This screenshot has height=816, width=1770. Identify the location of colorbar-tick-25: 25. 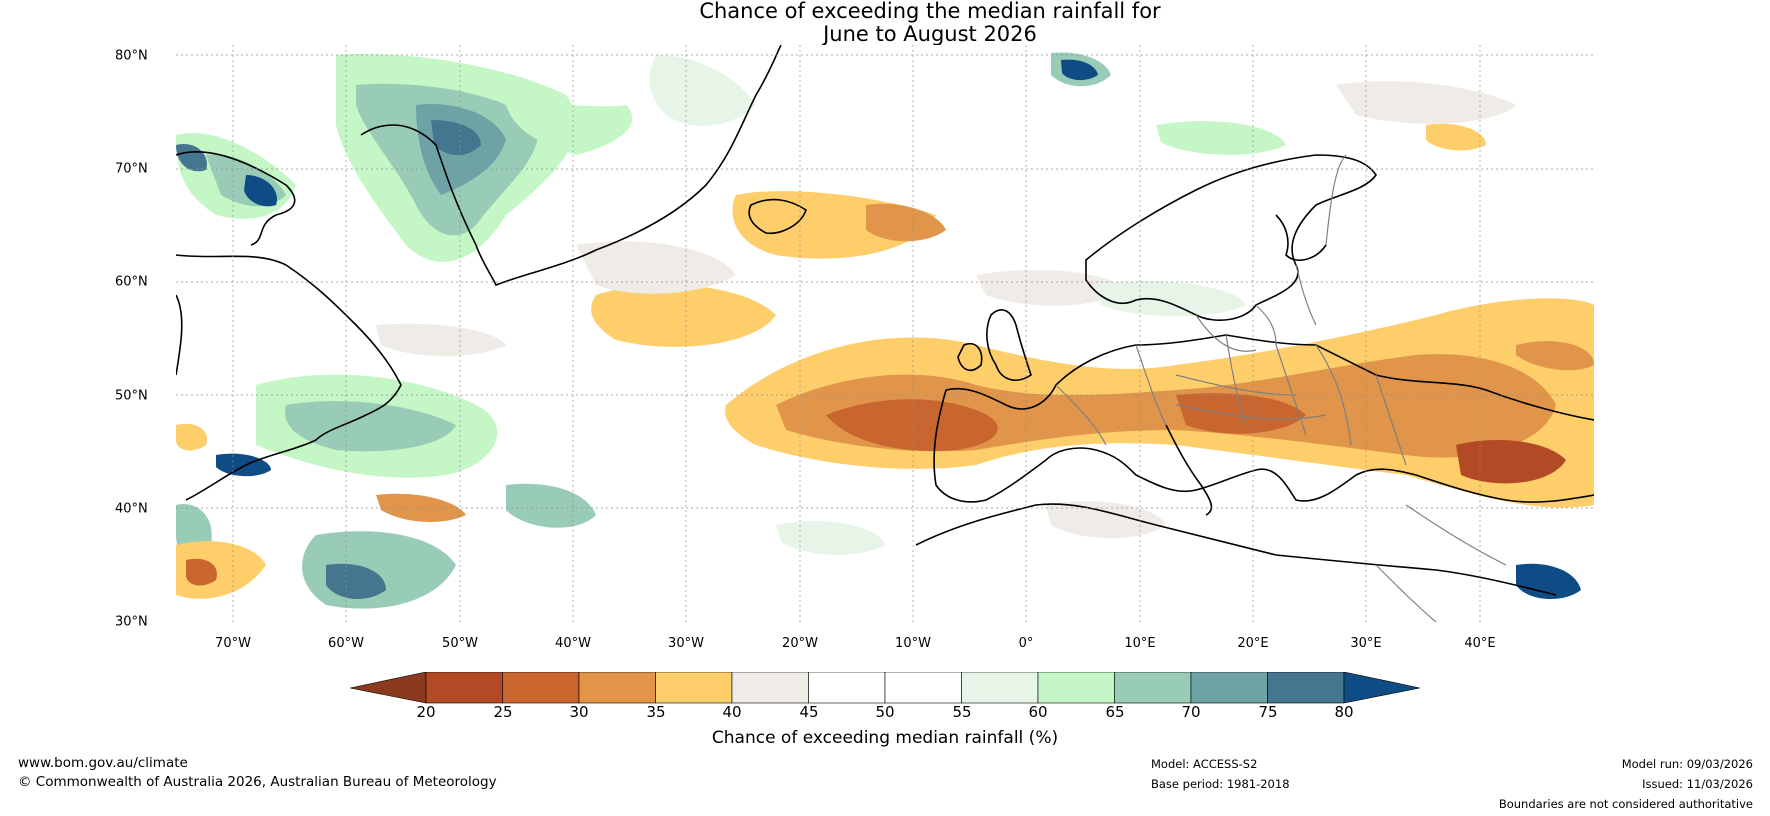
(503, 712).